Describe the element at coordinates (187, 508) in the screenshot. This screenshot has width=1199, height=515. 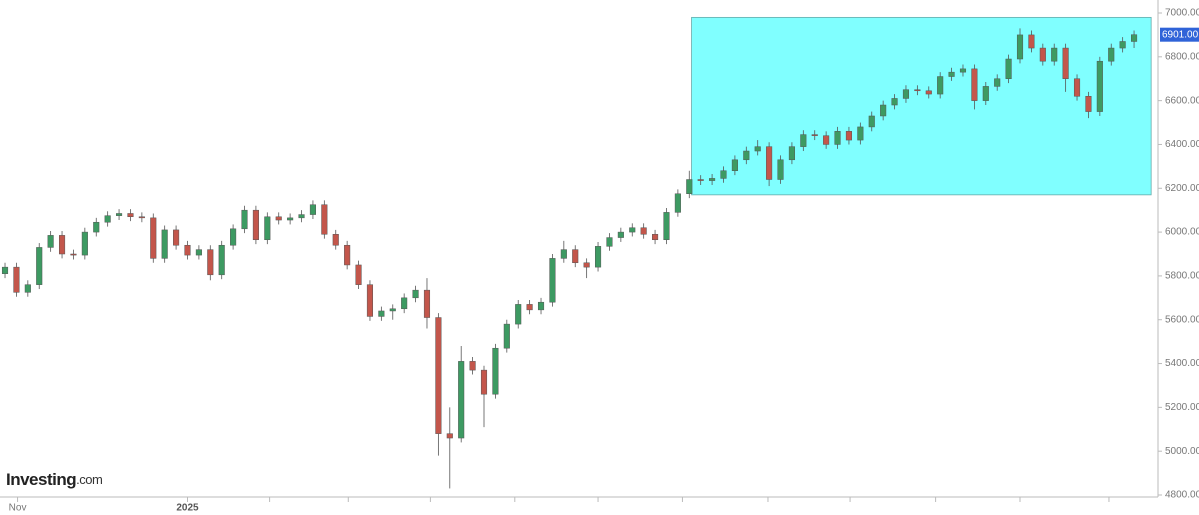
I see `x-tick-label: 2025` at that location.